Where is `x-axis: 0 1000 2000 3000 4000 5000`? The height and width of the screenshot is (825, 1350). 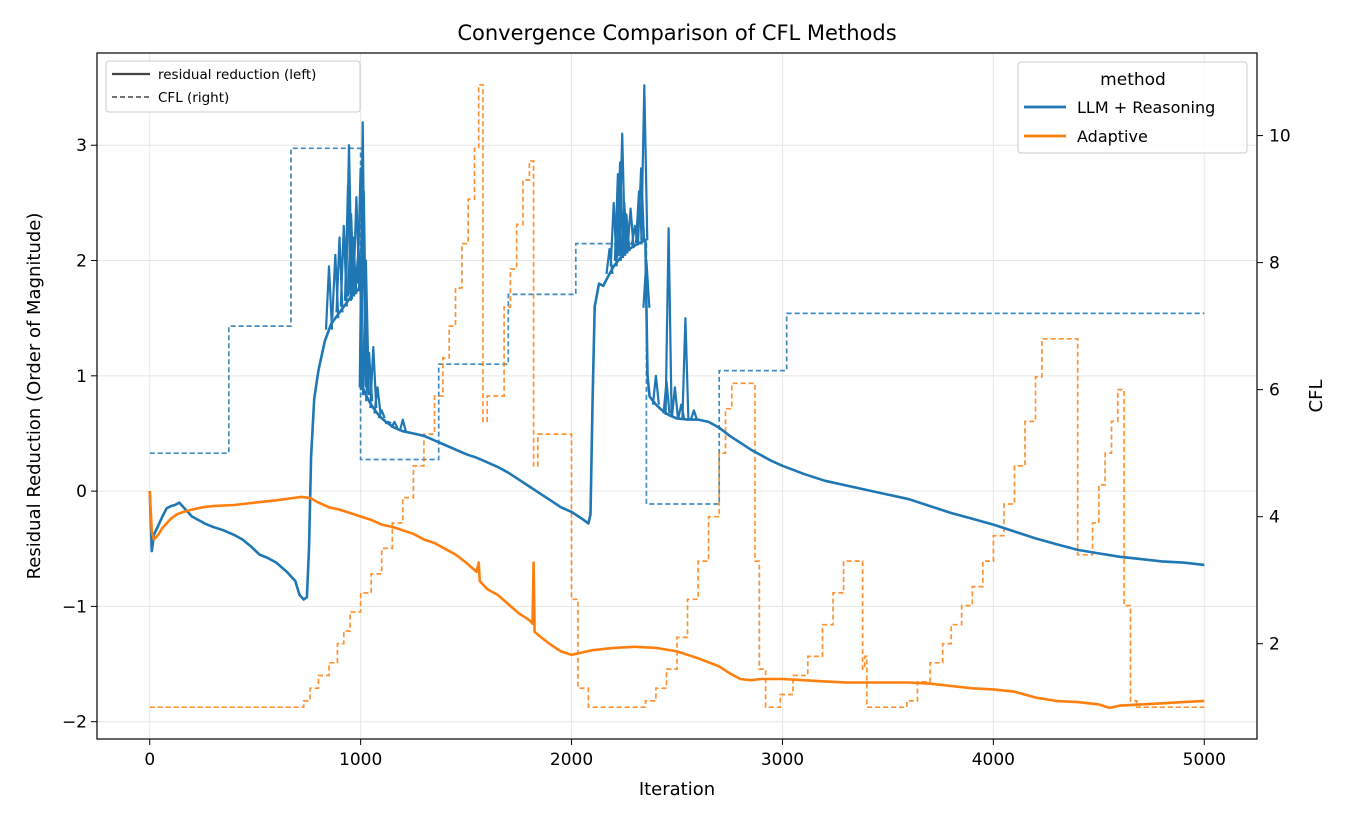
x-axis: 0 1000 2000 3000 4000 5000 is located at coordinates (685, 754).